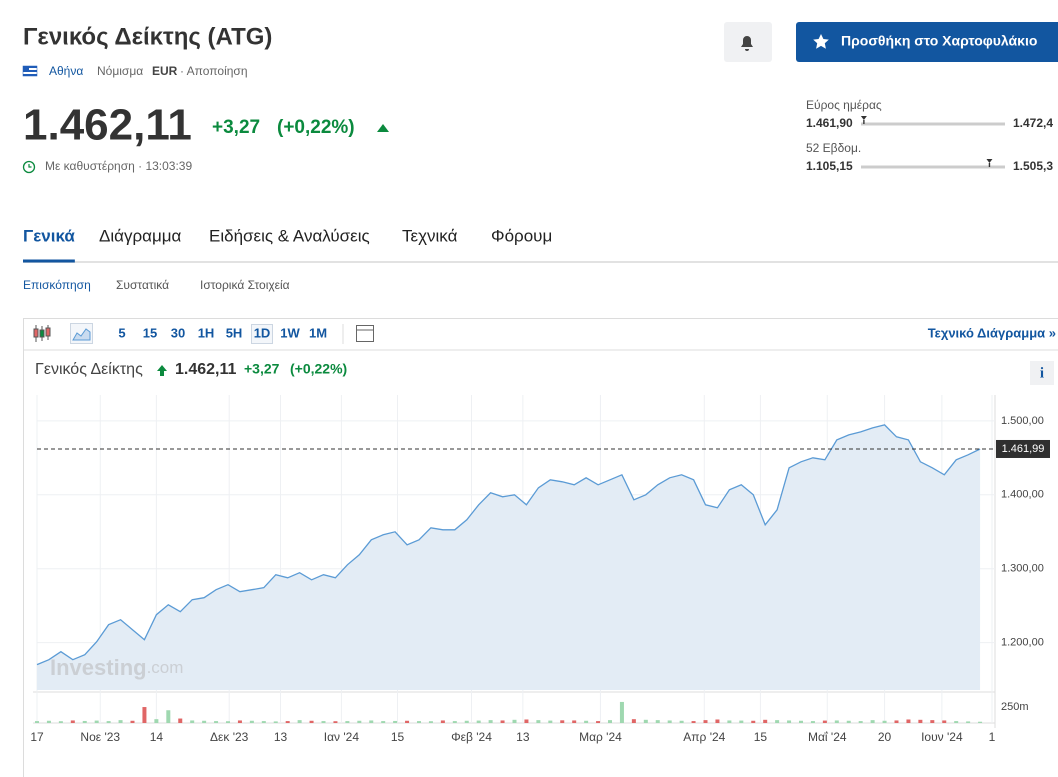 The height and width of the screenshot is (777, 1058). Describe the element at coordinates (1022, 569) in the screenshot. I see `y-tick-label: 1.300,00` at that location.